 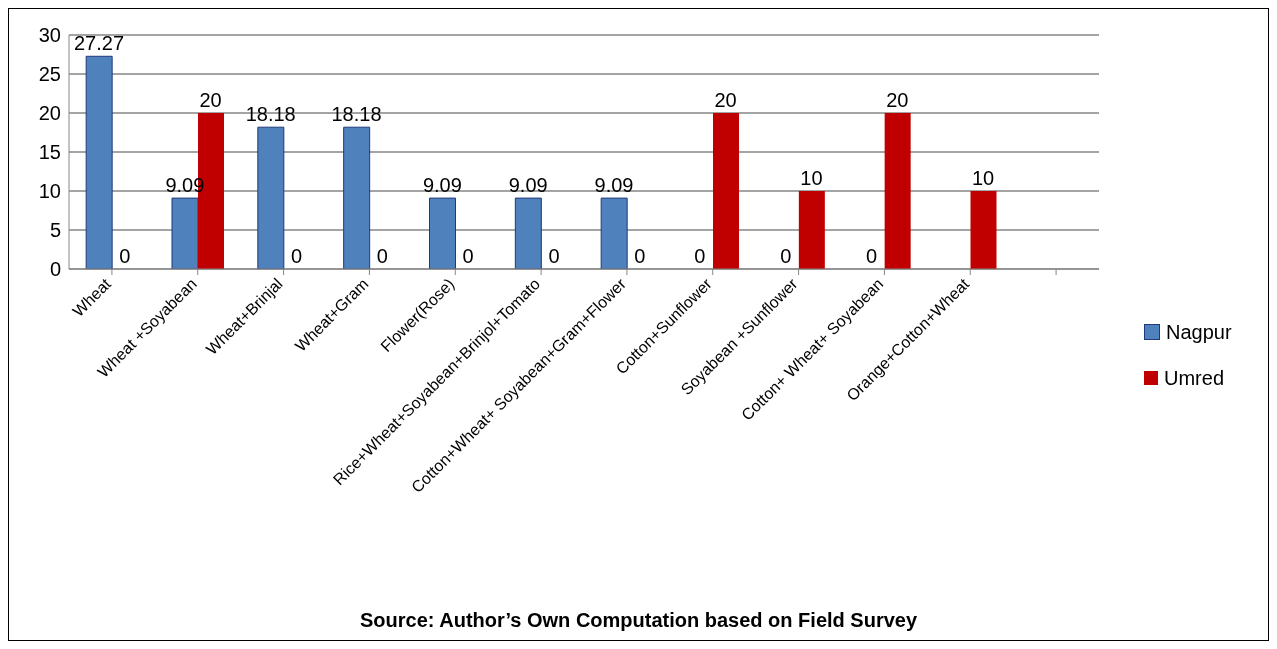 What do you see at coordinates (1194, 378) in the screenshot?
I see `legend-label: Umred` at bounding box center [1194, 378].